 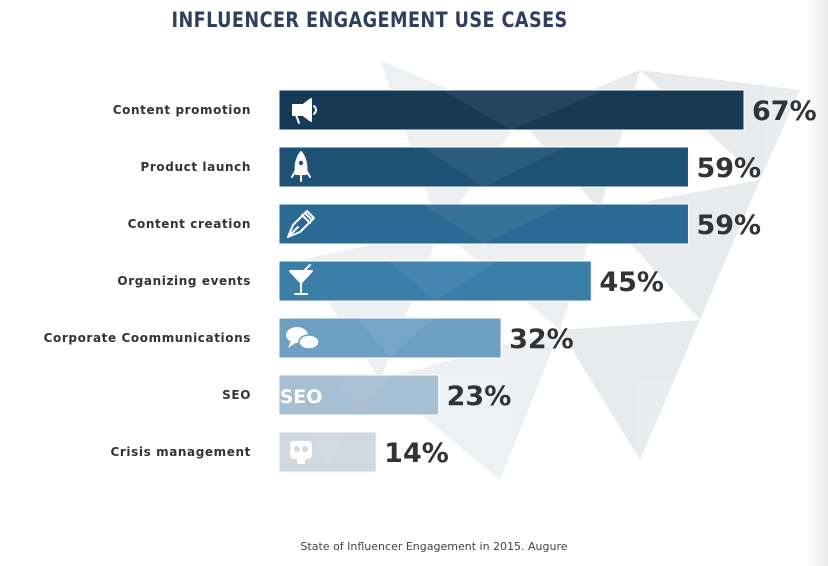 What do you see at coordinates (180, 452) in the screenshot?
I see `category-label: Crisis management` at bounding box center [180, 452].